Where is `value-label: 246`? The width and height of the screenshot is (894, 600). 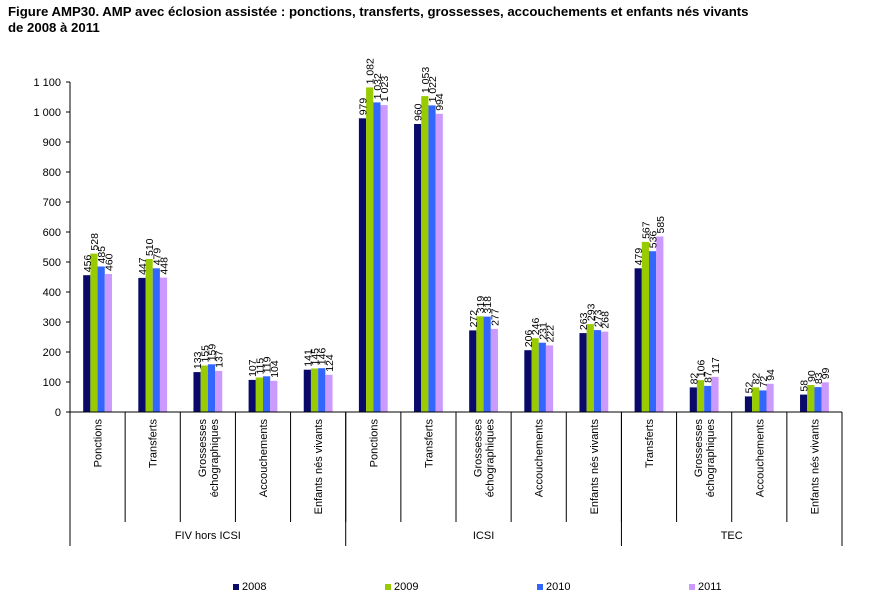 value-label: 246 is located at coordinates (536, 327).